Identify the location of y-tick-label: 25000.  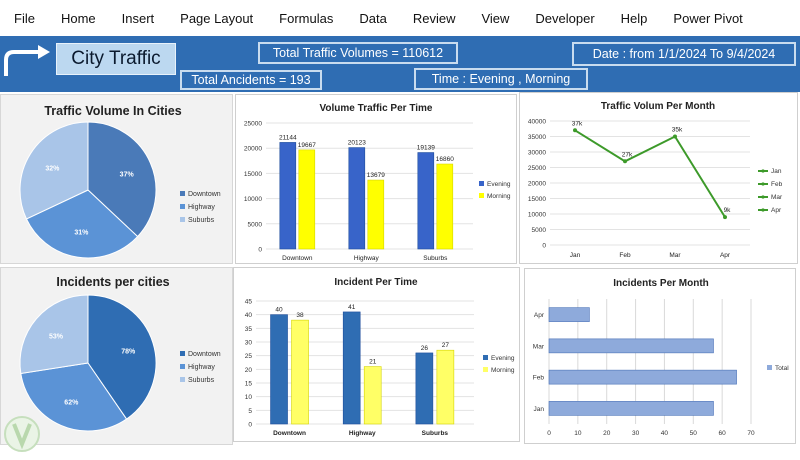
(253, 124).